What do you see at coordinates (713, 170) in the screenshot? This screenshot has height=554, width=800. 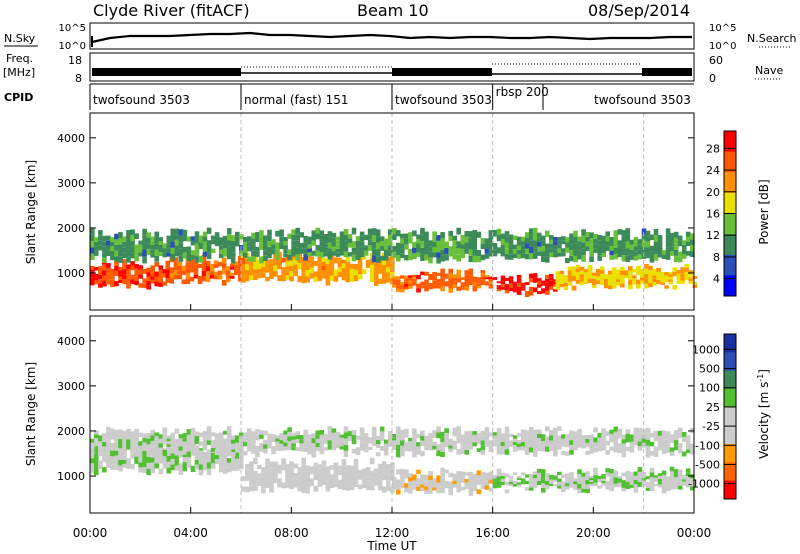 I see `colorbar-tick-label: 24` at bounding box center [713, 170].